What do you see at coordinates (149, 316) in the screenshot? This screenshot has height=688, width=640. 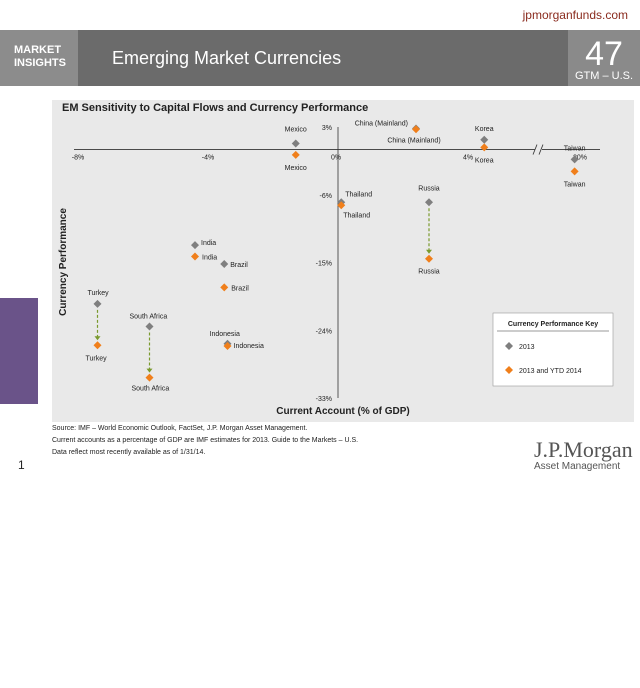 I see `point-label-2013: South Africa` at bounding box center [149, 316].